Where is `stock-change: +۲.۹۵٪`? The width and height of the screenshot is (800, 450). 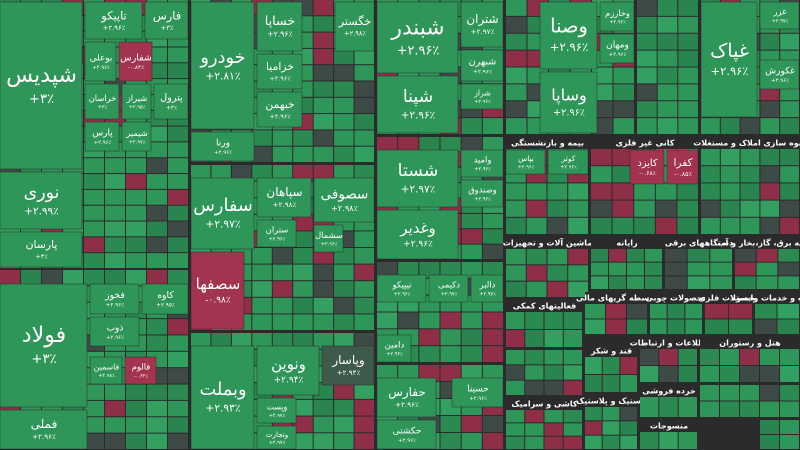 stock-change: +۲.۹۵٪ is located at coordinates (137, 108).